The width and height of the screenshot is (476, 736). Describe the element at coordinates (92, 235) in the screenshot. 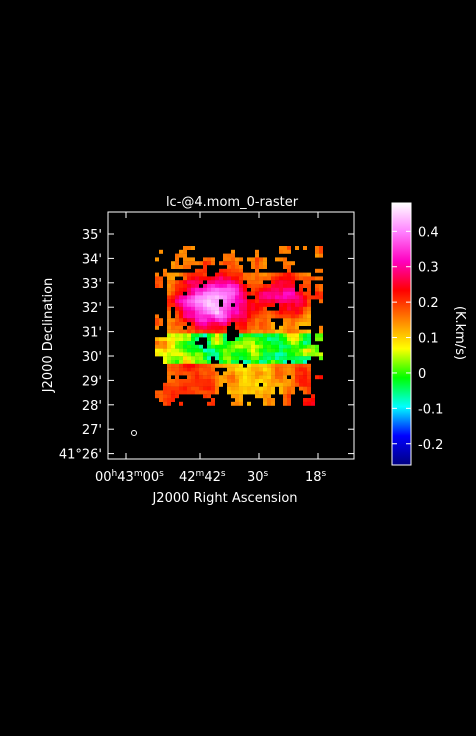

I see `y-tick-label: 35'` at that location.